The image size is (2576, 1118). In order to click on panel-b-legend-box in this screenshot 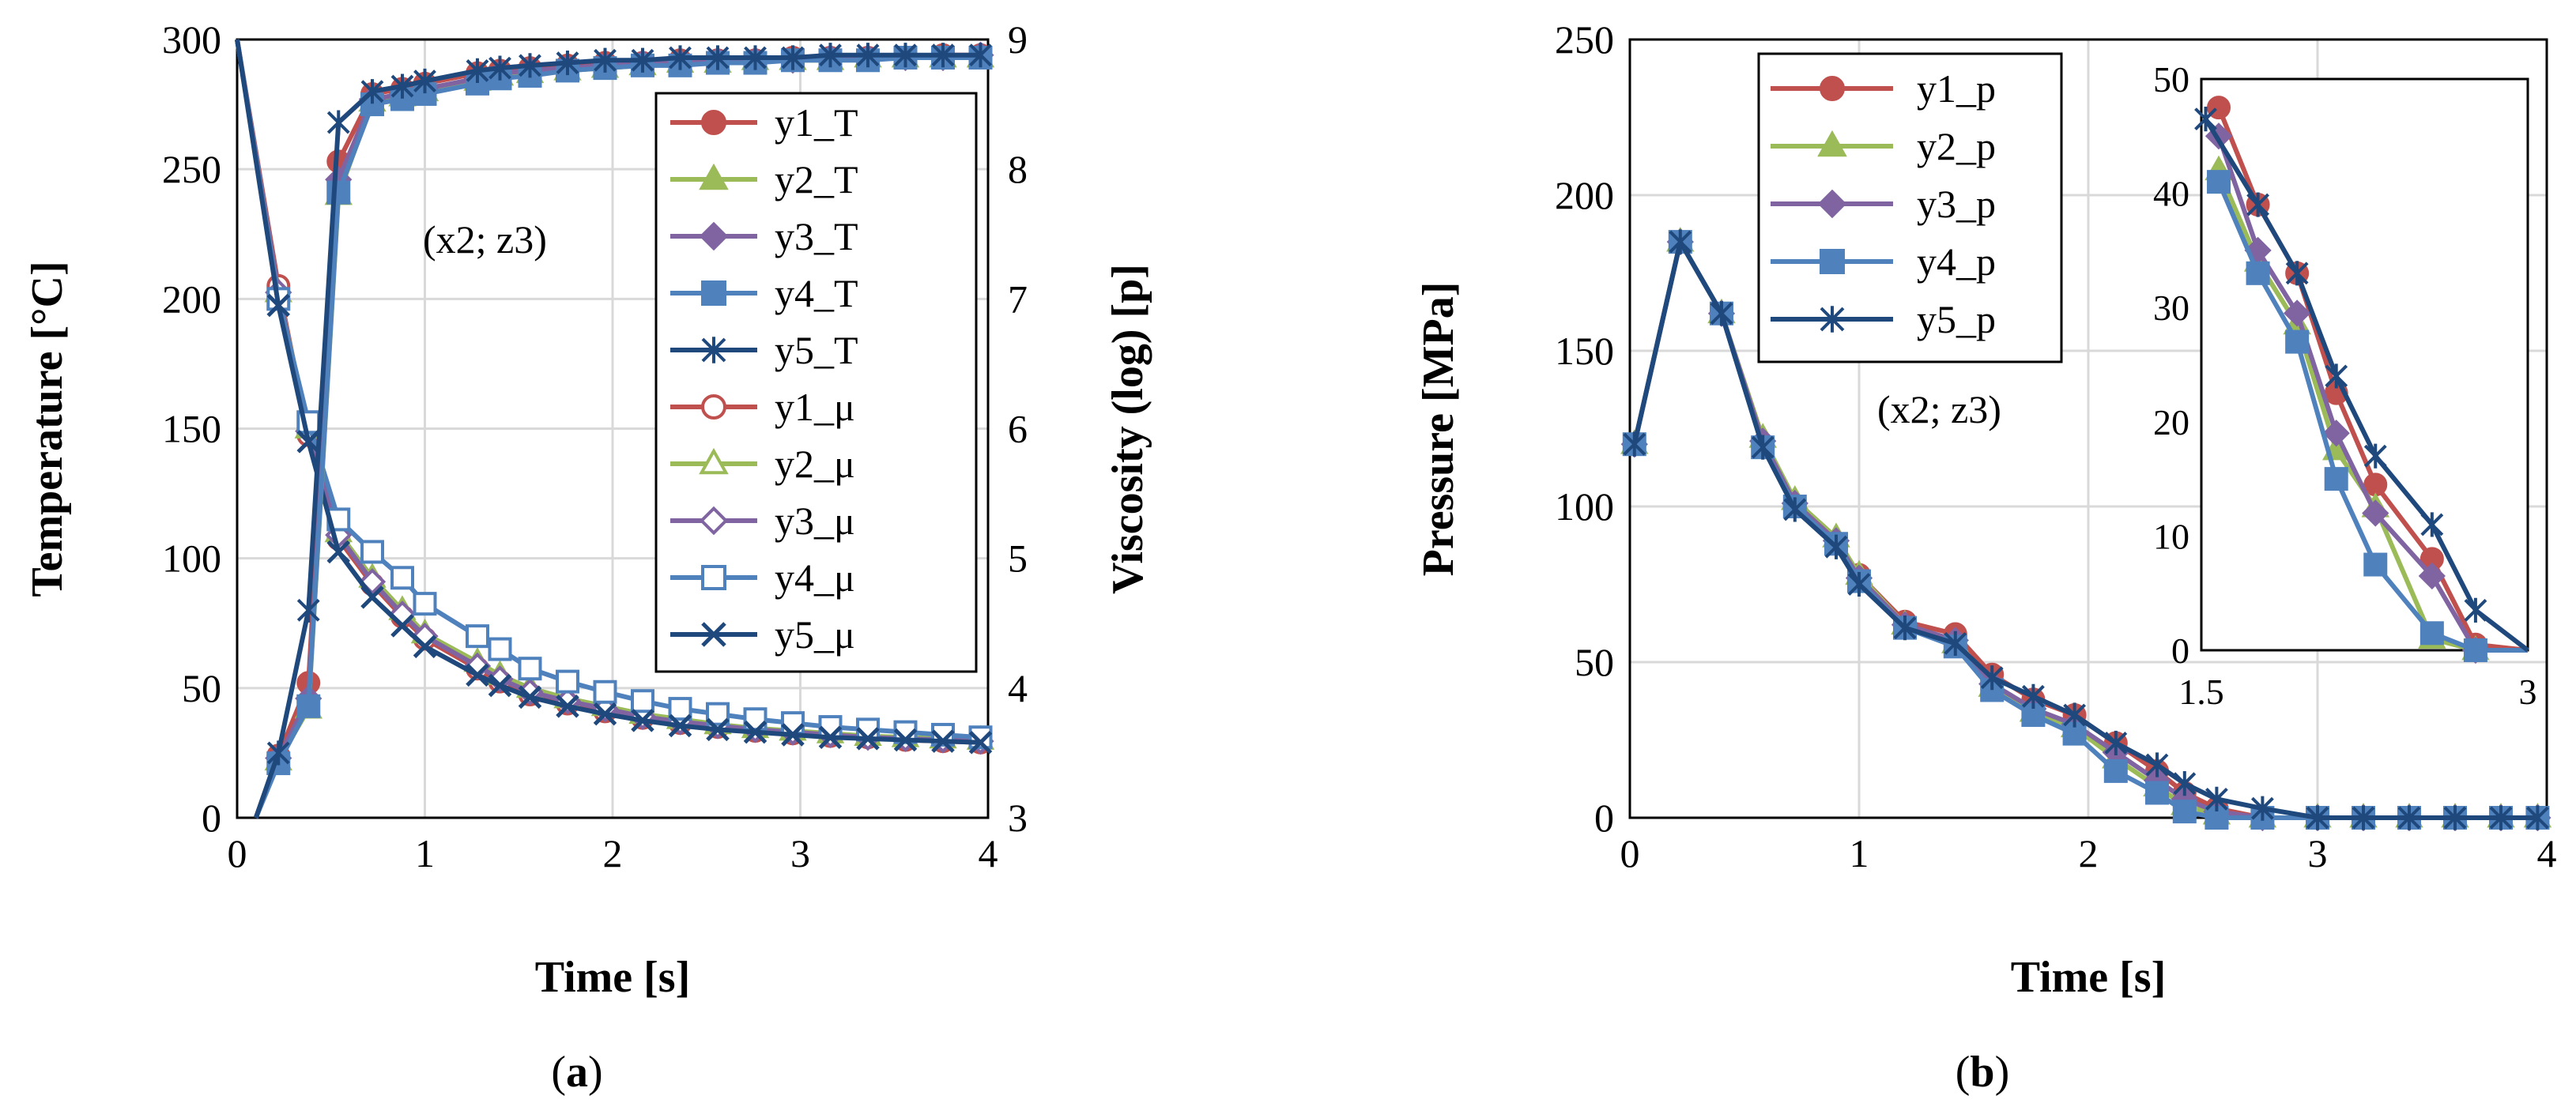, I will do `click(1910, 207)`.